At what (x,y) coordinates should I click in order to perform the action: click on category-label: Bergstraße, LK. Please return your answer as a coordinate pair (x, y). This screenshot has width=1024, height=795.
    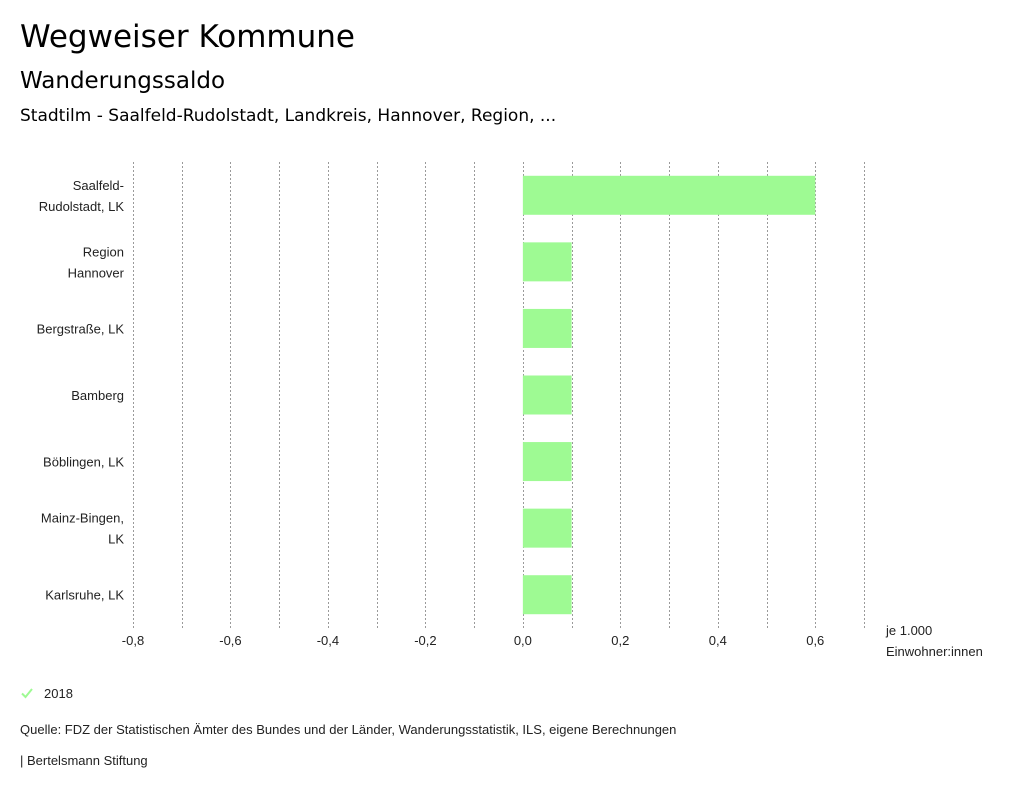
    Looking at the image, I should click on (81, 328).